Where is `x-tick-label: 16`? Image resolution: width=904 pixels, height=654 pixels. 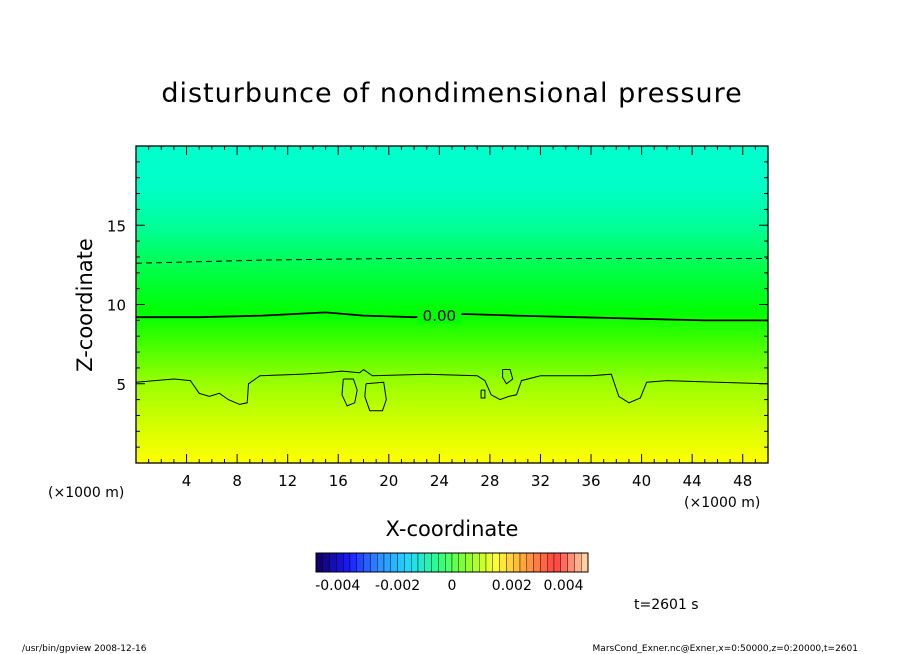 x-tick-label: 16 is located at coordinates (338, 481).